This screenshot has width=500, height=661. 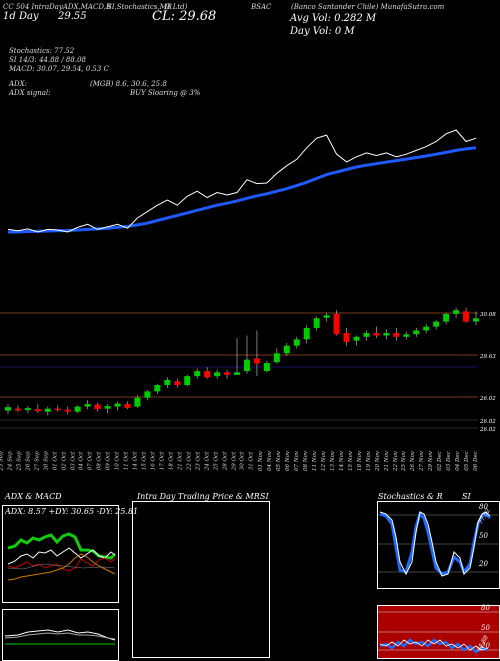 I want to click on date-tick-label: 02 Dec, so click(x=439, y=461).